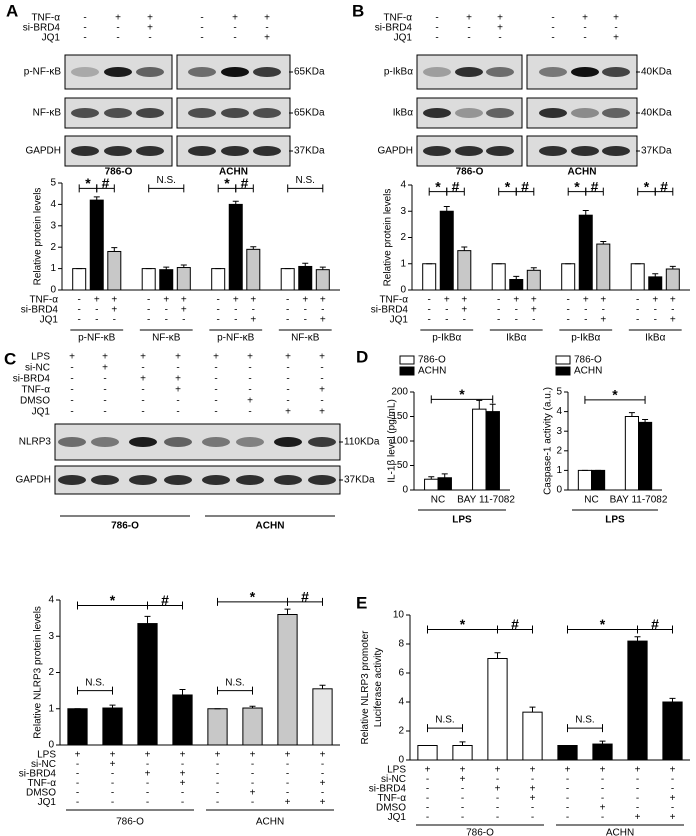 The width and height of the screenshot is (696, 836). What do you see at coordinates (41, 793) in the screenshot?
I see `condition-label: DMSO` at bounding box center [41, 793].